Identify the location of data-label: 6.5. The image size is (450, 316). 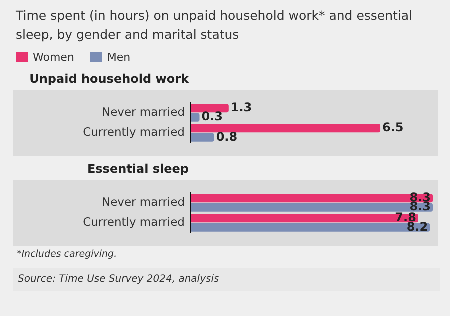
(393, 127).